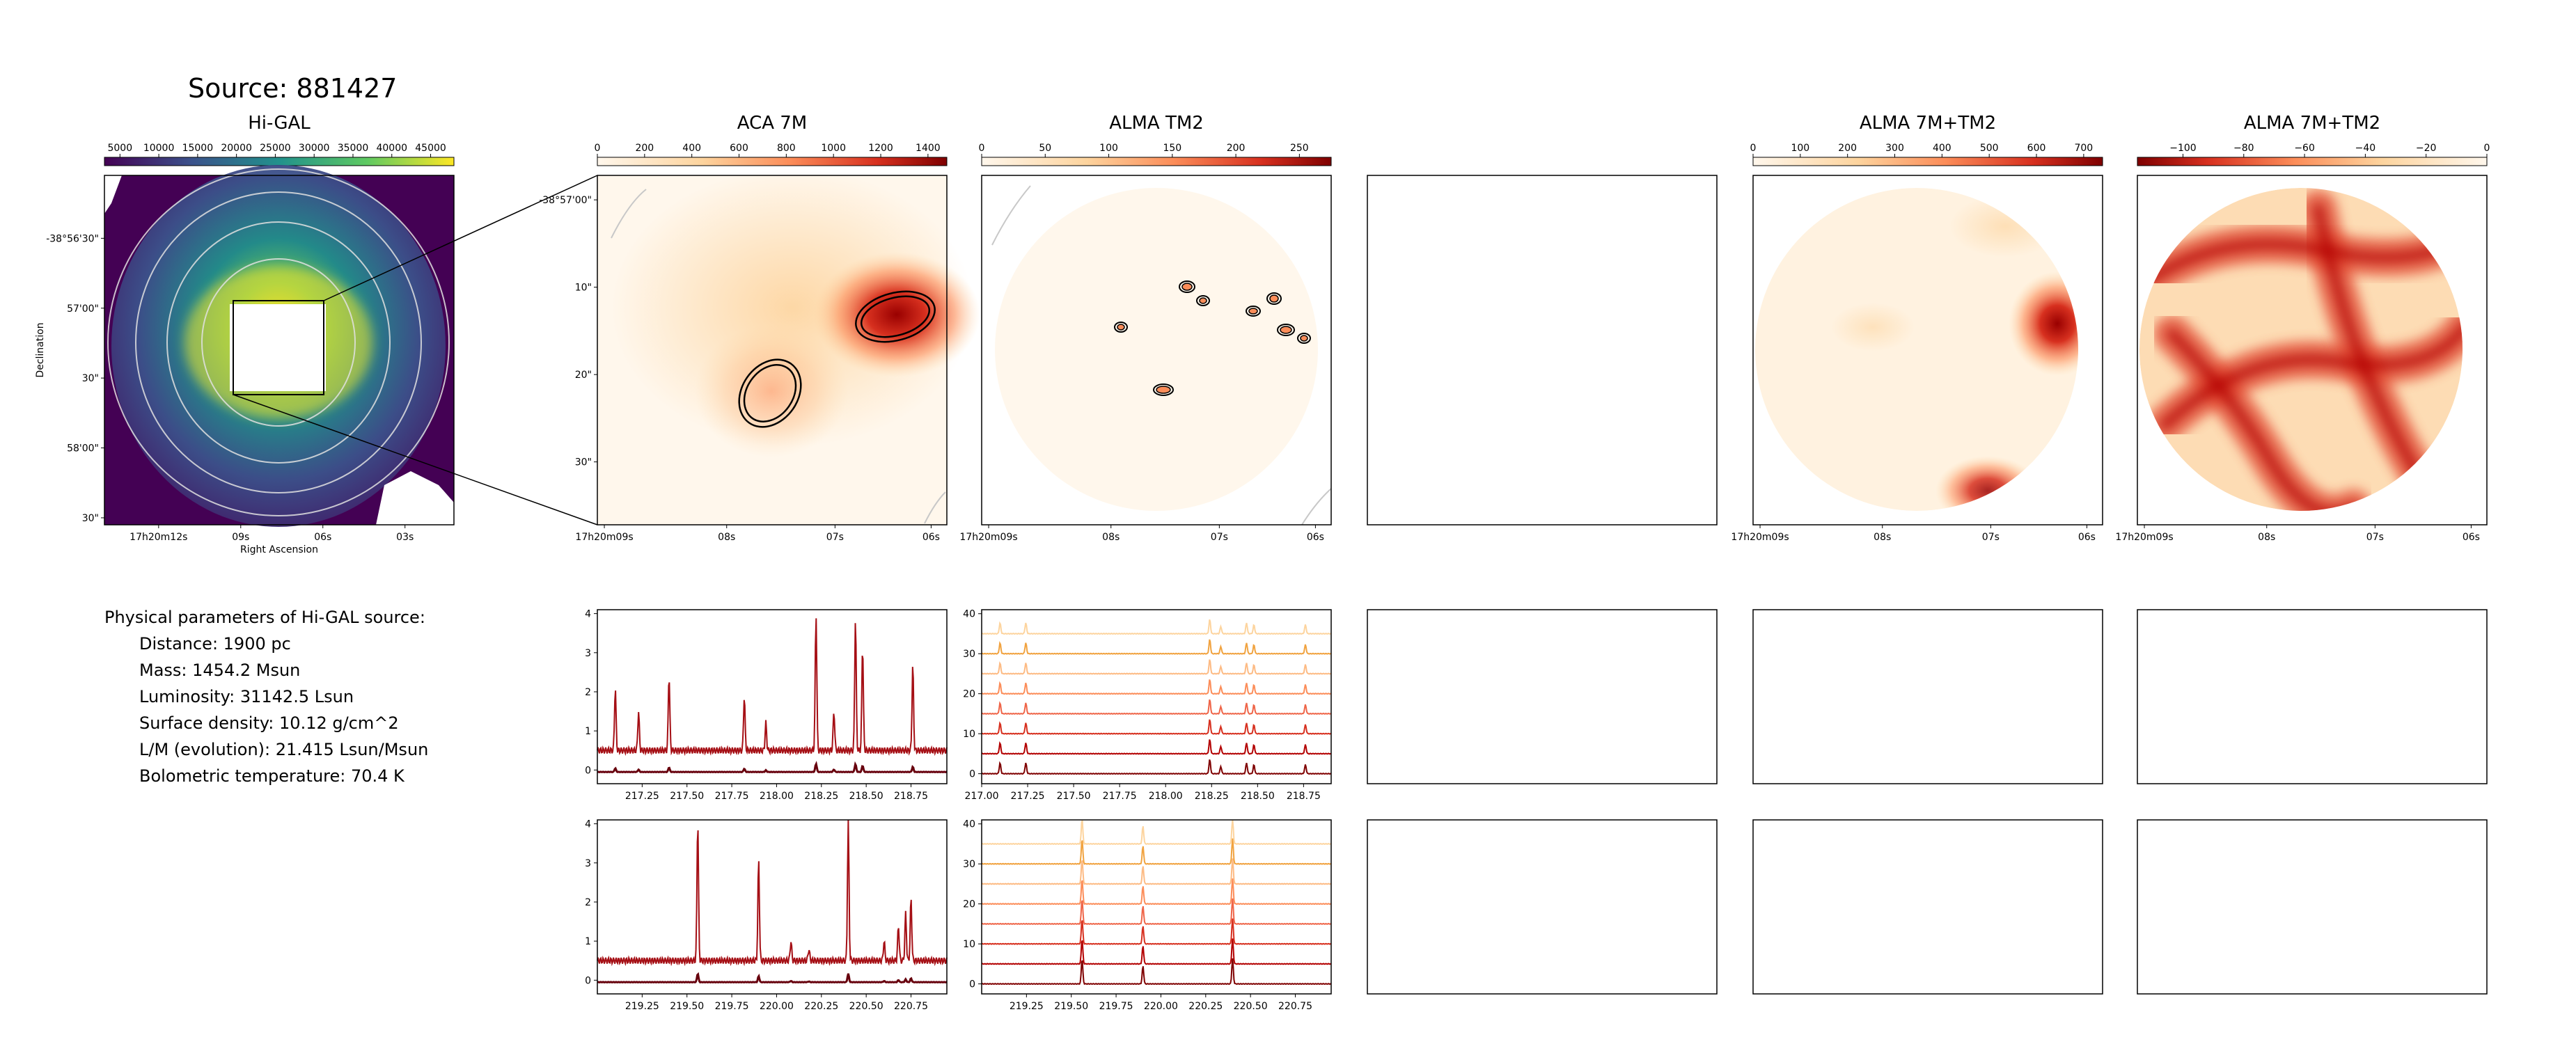 The image size is (2576, 1044). I want to click on x-tick-label: 09s, so click(240, 537).